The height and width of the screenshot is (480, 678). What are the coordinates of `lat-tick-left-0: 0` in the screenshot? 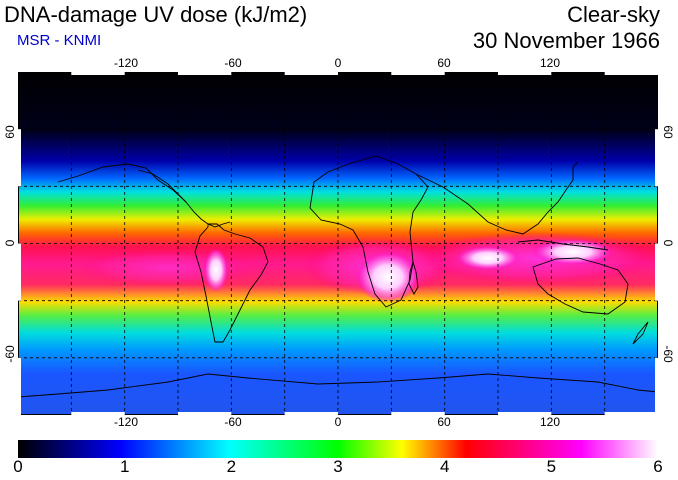 It's located at (10, 243).